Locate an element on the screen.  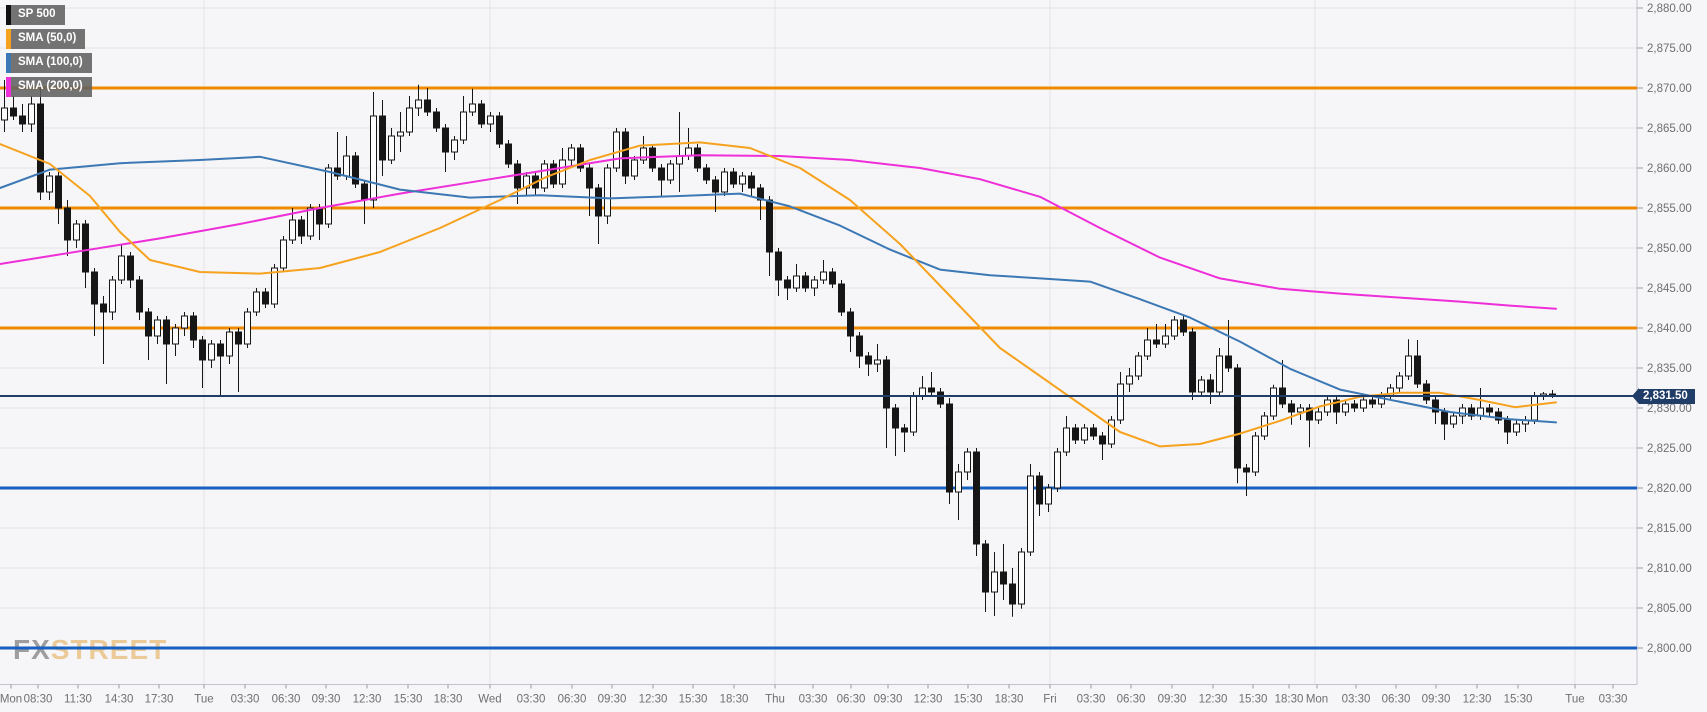
time-axis-label: 11:30 is located at coordinates (78, 700).